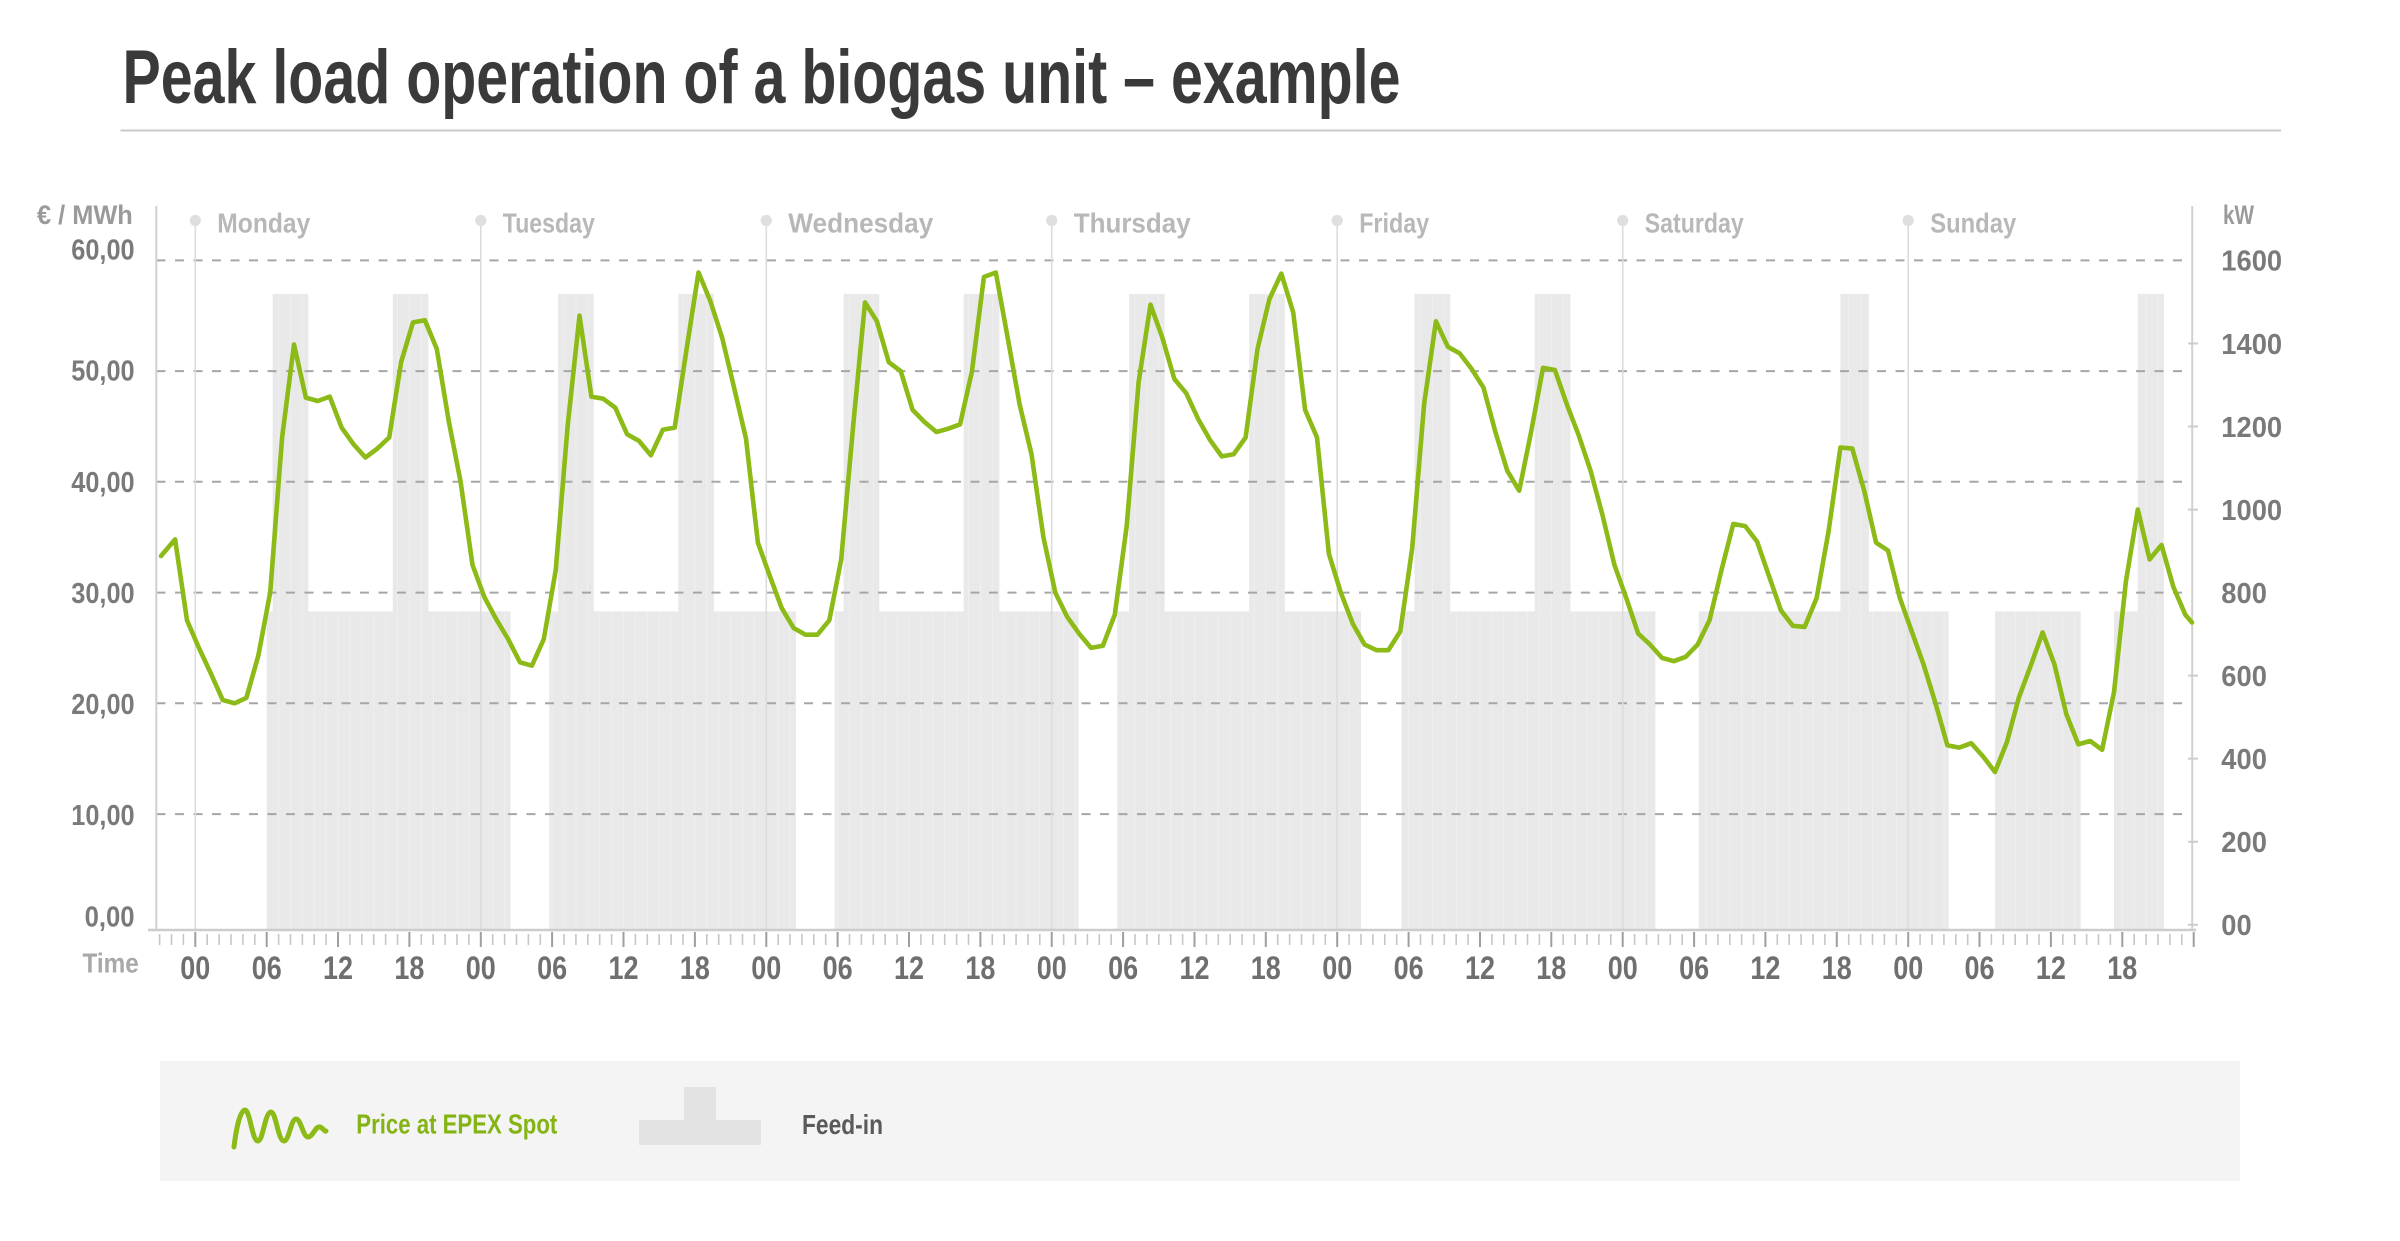 The image size is (2400, 1241). Describe the element at coordinates (102, 251) in the screenshot. I see `svg-text: 60,00` at that location.